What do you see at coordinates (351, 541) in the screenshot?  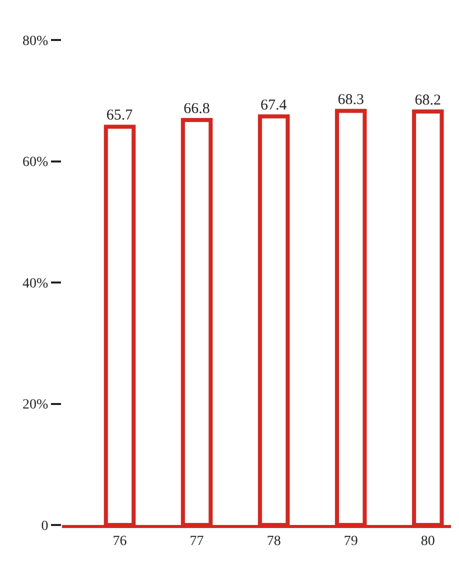 I see `x-tick-label: 79` at bounding box center [351, 541].